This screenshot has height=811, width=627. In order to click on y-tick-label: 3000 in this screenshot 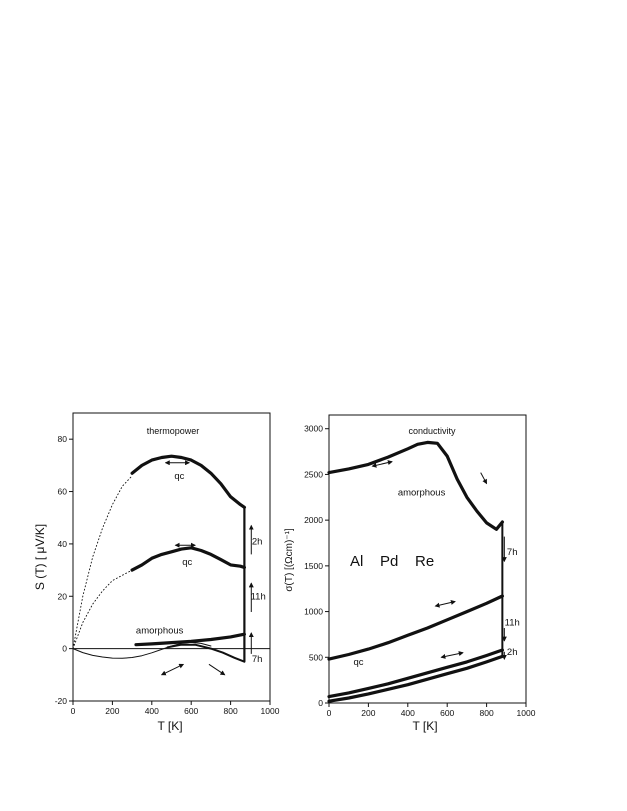, I will do `click(313, 429)`.